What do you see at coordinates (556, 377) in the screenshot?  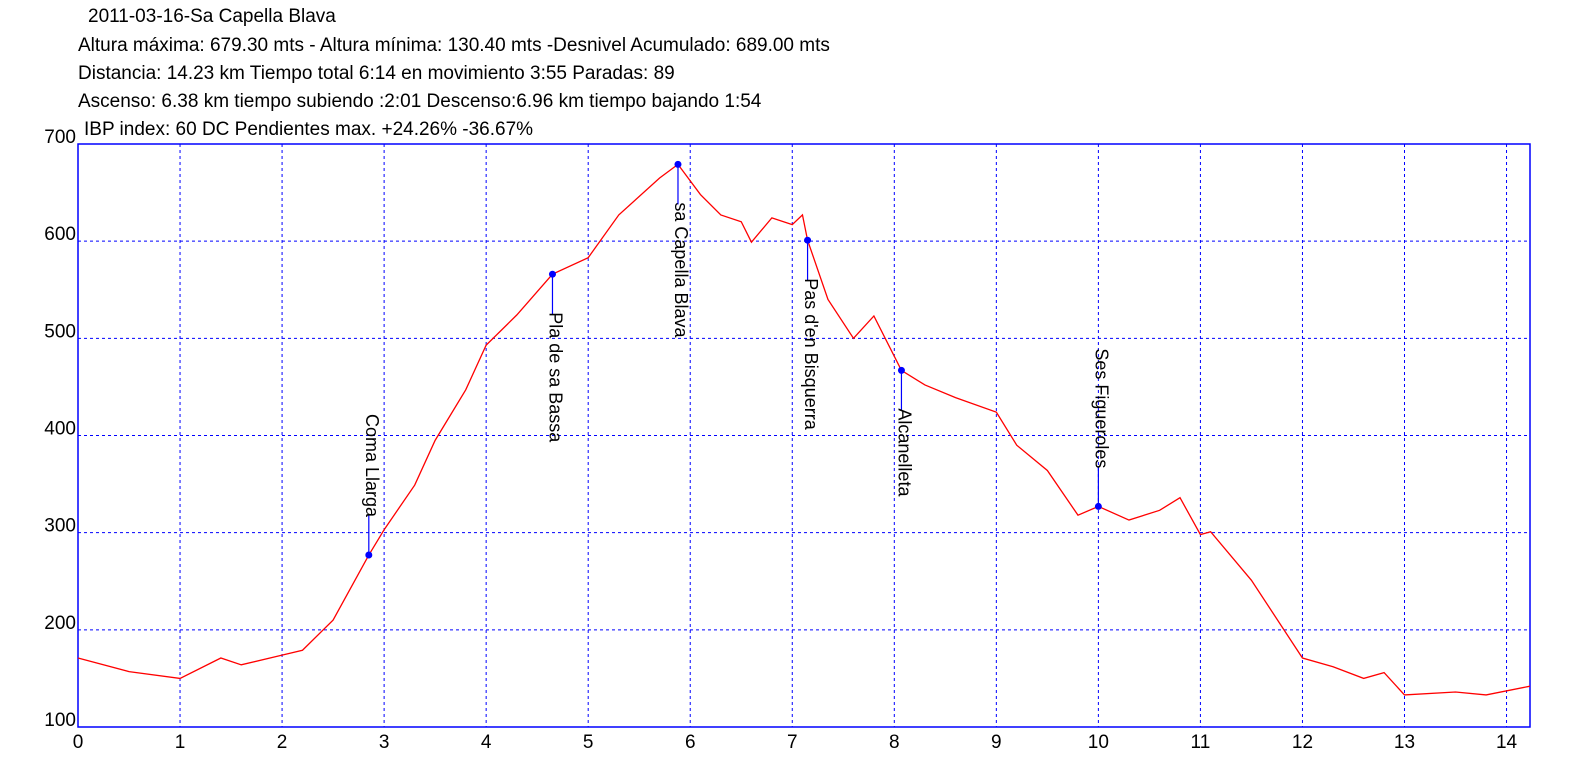 I see `waypoint-label: Pla de sa Bassa` at bounding box center [556, 377].